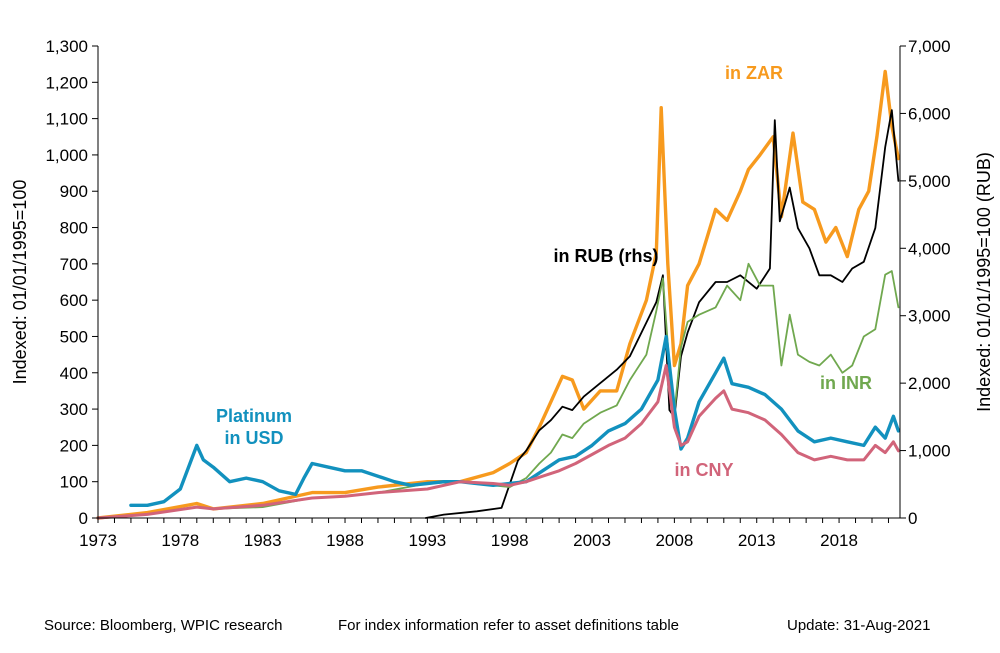  What do you see at coordinates (163, 625) in the screenshot?
I see `footer-source: Source: Bloomberg, WPIC research` at bounding box center [163, 625].